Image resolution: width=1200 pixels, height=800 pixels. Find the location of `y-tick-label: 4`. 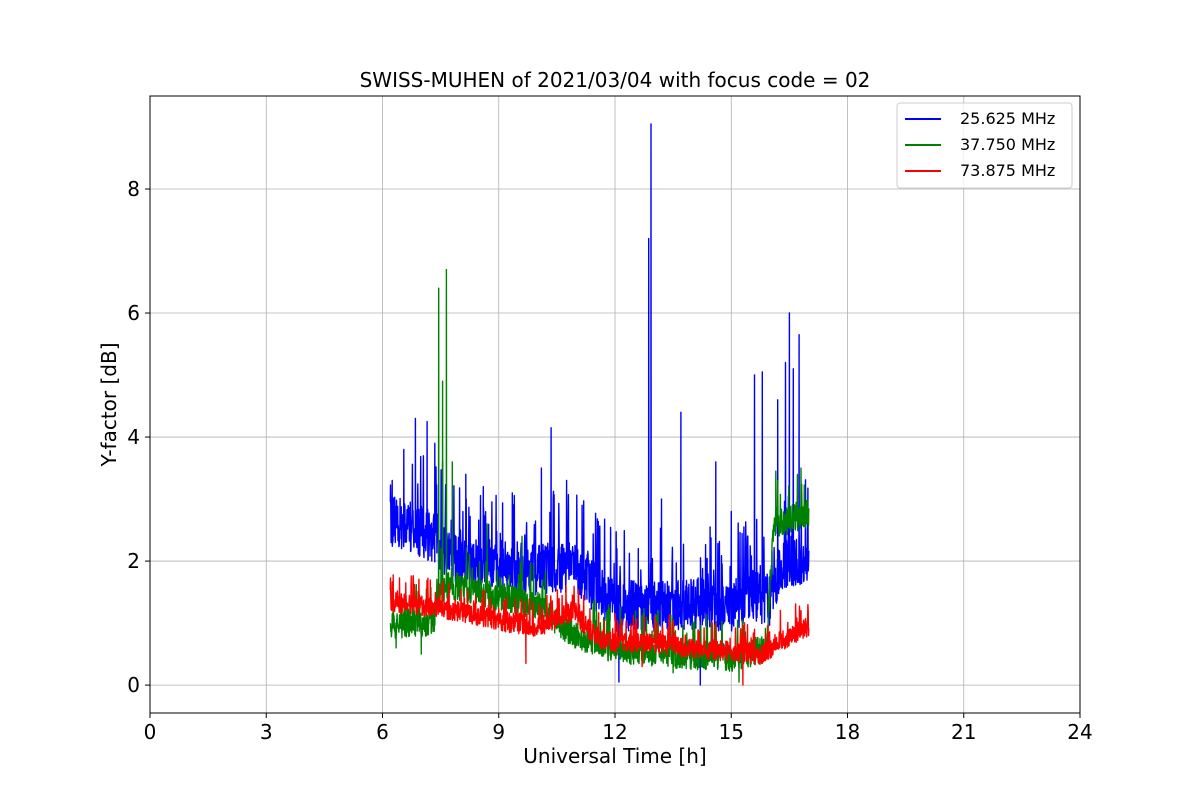

y-tick-label: 4 is located at coordinates (133, 437).